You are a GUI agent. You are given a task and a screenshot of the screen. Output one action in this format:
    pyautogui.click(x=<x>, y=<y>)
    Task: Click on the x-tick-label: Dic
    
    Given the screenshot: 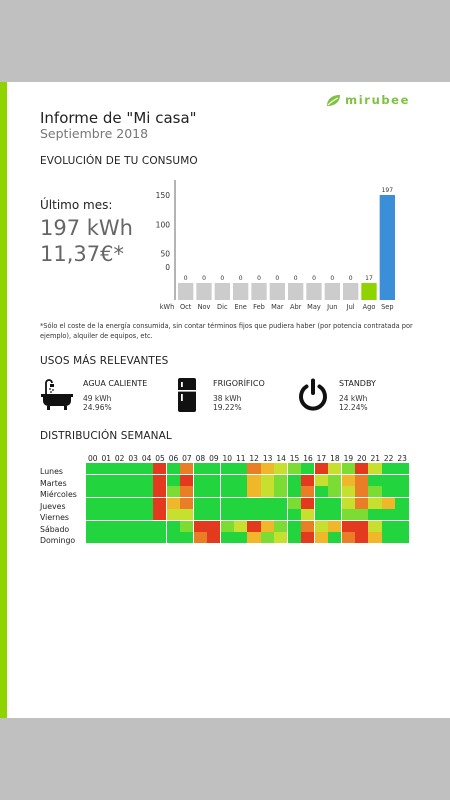 What is the action you would take?
    pyautogui.click(x=222, y=307)
    